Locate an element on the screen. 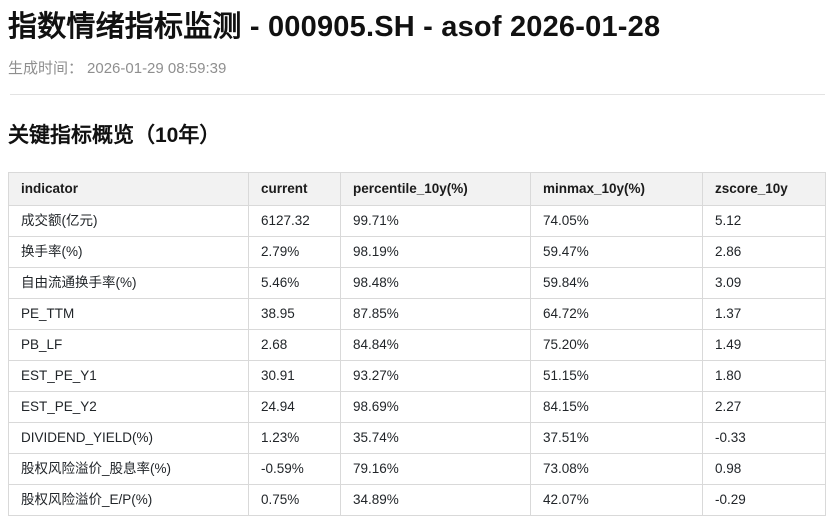  table-row: PB_LF 2.68 84.84% 75.20% 1.49 is located at coordinates (417, 345).